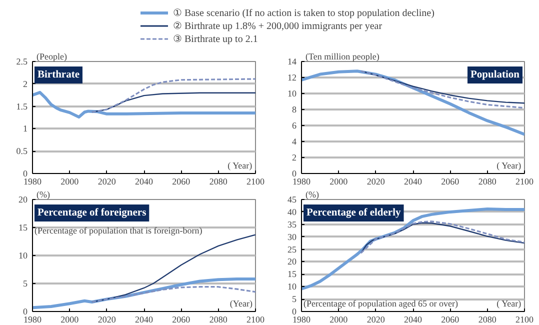  What do you see at coordinates (381, 303) in the screenshot?
I see `text: (Percentage of population aged 65 or over)` at bounding box center [381, 303].